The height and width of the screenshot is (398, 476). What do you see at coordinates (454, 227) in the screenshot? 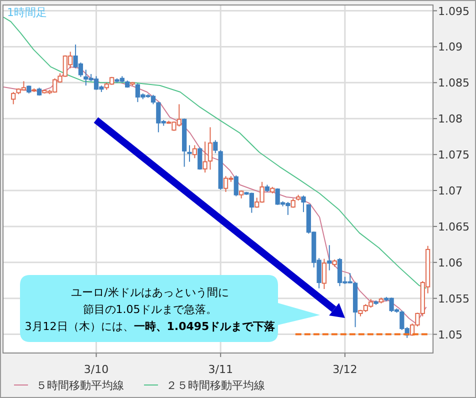
I see `y-tick-label: 1.065` at bounding box center [454, 227].